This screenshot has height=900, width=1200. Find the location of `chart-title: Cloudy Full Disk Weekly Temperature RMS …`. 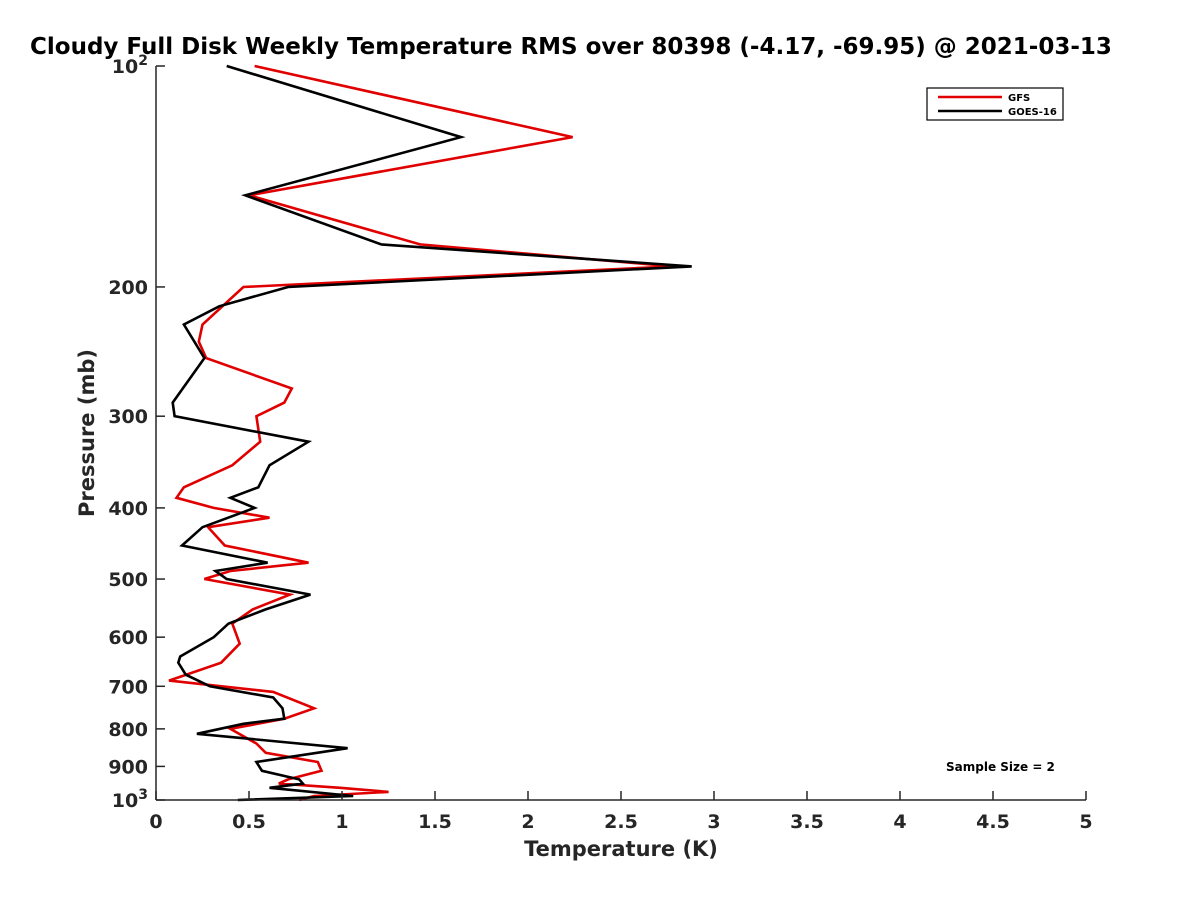

chart-title: Cloudy Full Disk Weekly Temperature RMS … is located at coordinates (571, 47).